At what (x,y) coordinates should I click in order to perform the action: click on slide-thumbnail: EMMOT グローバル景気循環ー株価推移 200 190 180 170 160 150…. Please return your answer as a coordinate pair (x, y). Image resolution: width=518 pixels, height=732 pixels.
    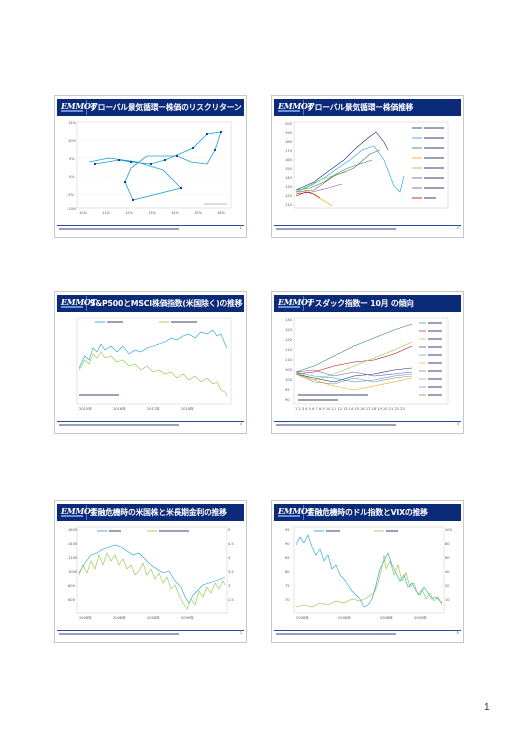
    Looking at the image, I should click on (367, 166).